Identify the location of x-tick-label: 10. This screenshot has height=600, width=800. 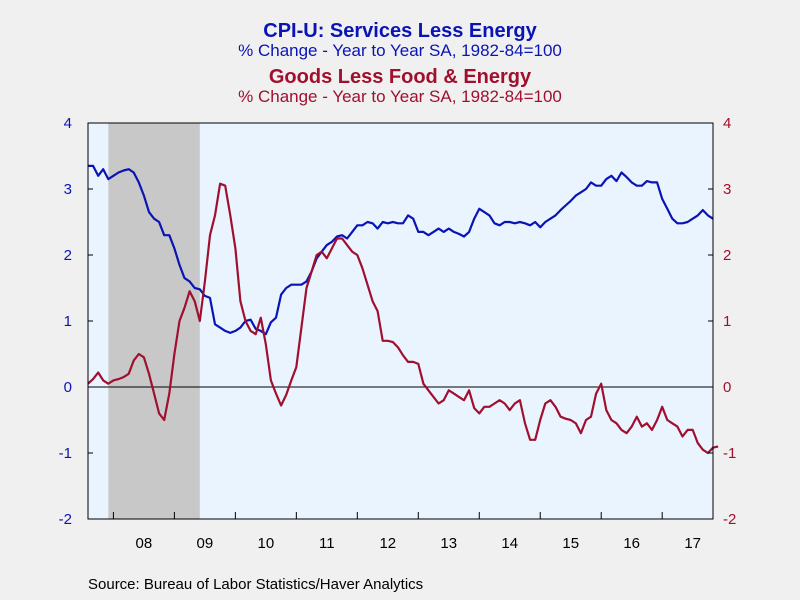
(266, 543).